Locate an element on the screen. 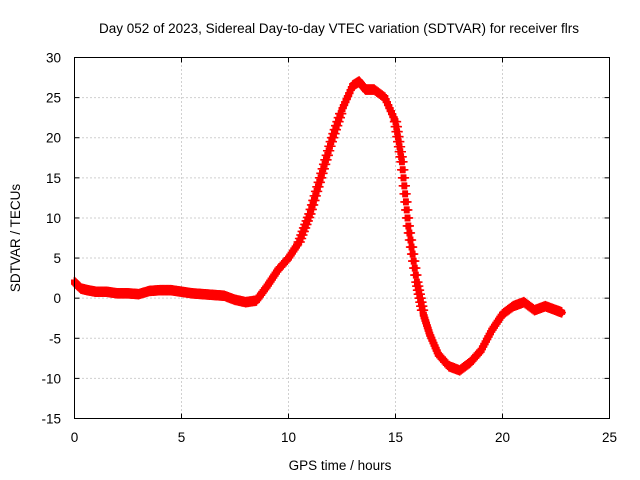 This screenshot has width=640, height=480. y-tick-label: 30 is located at coordinates (53, 58).